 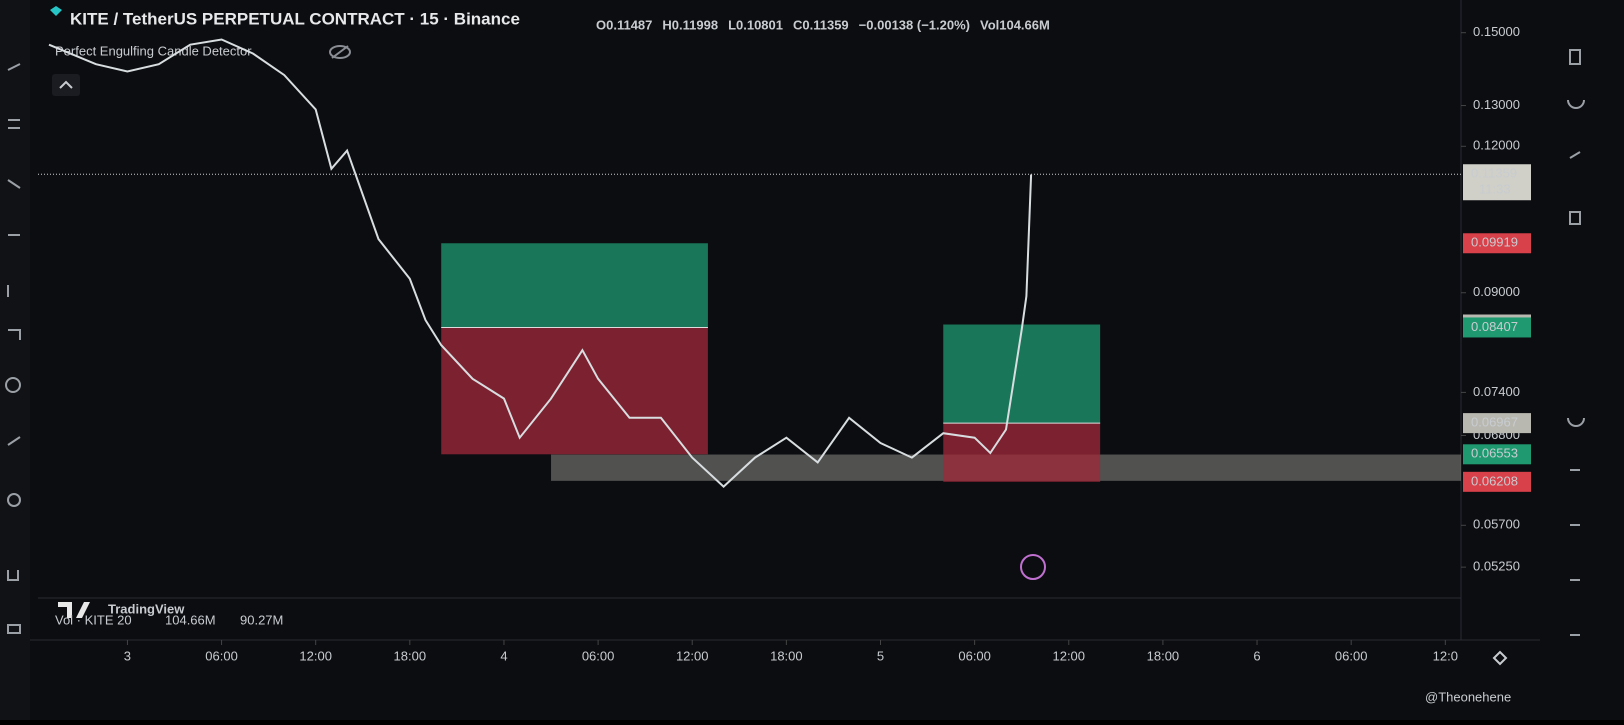 I want to click on price-badge-label: 0.08407, so click(x=1494, y=326).